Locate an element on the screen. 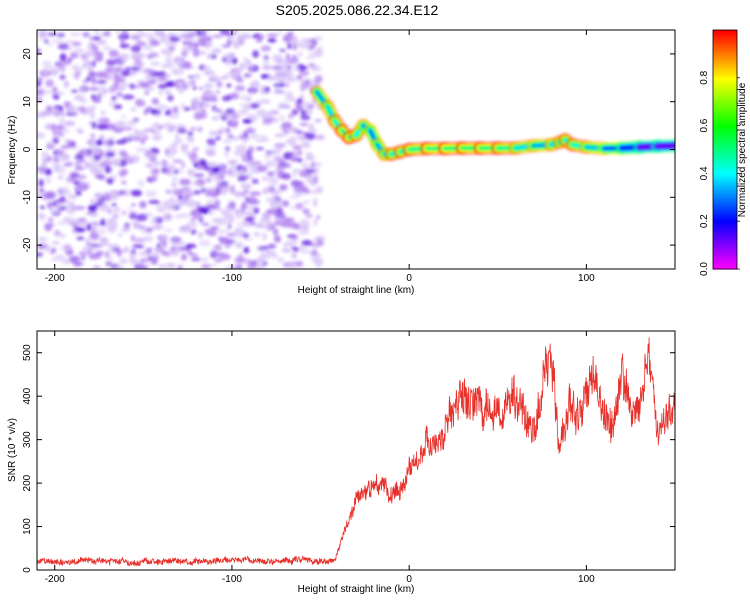 This screenshot has width=750, height=600. x-tick-label: -100 is located at coordinates (232, 278).